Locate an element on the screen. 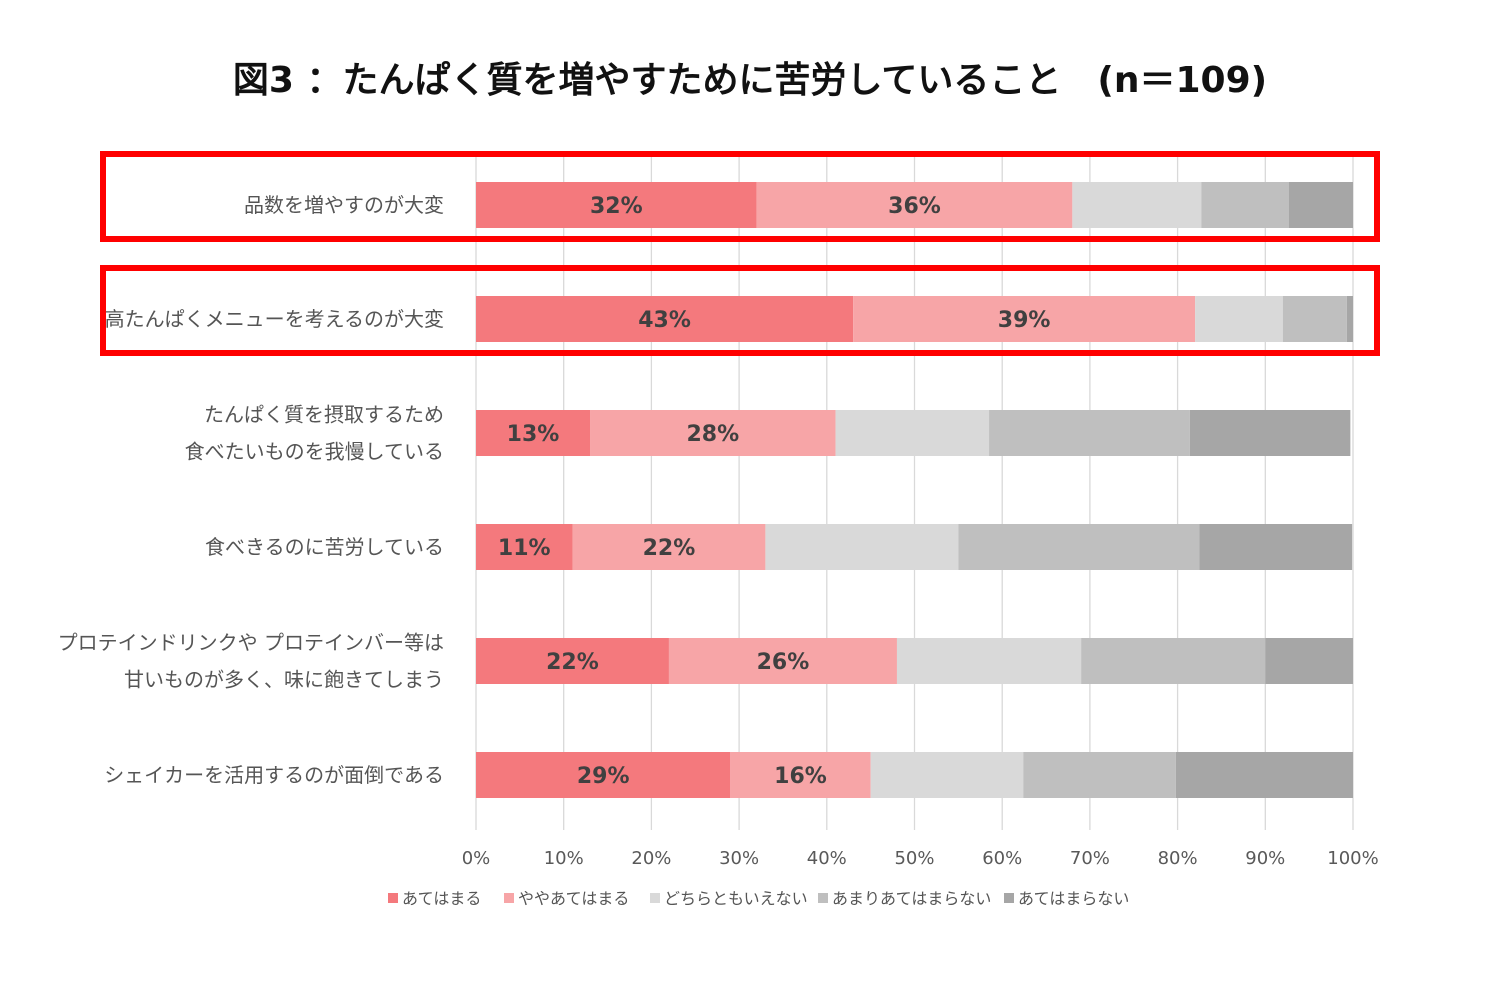 Image resolution: width=1500 pixels, height=1000 pixels. data-label: 39% is located at coordinates (1024, 320).